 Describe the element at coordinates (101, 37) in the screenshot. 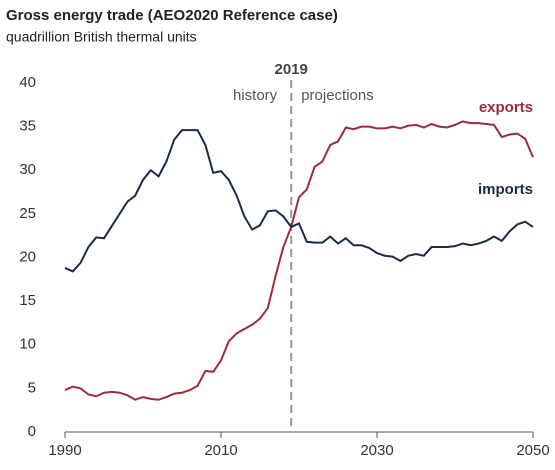

I see `chart-subtitle: quadrillion British thermal units` at that location.